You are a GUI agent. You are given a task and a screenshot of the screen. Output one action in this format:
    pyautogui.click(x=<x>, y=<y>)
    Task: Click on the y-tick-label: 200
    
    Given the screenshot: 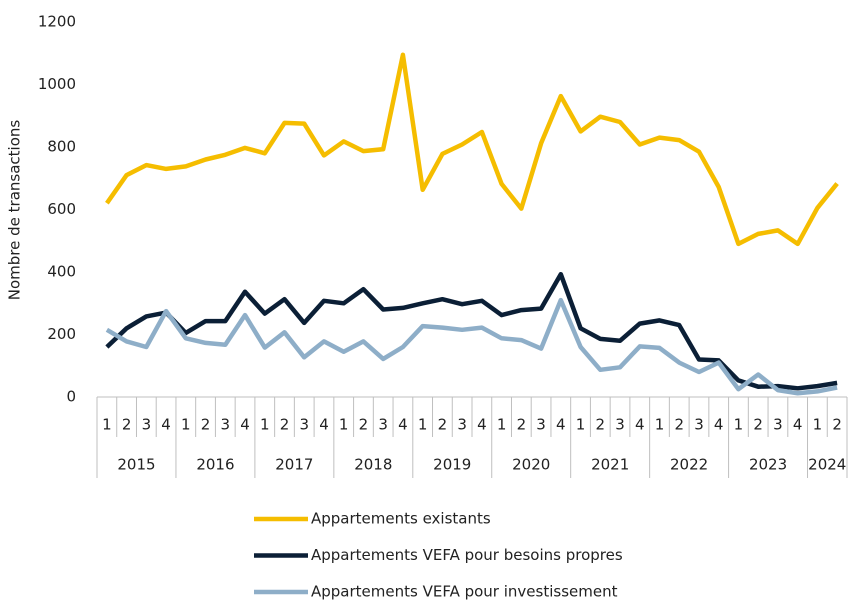 What is the action you would take?
    pyautogui.click(x=61, y=334)
    